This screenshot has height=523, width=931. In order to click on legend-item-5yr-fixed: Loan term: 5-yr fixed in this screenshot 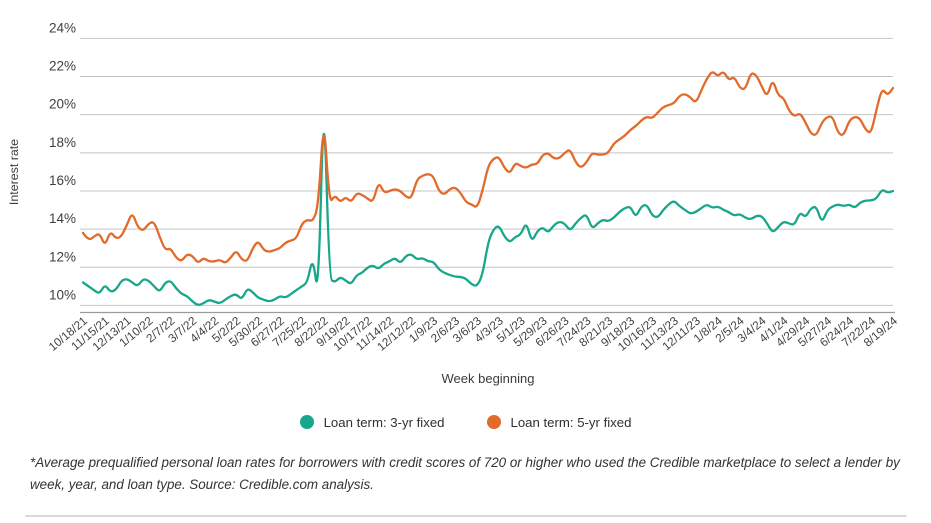, I will do `click(559, 422)`.